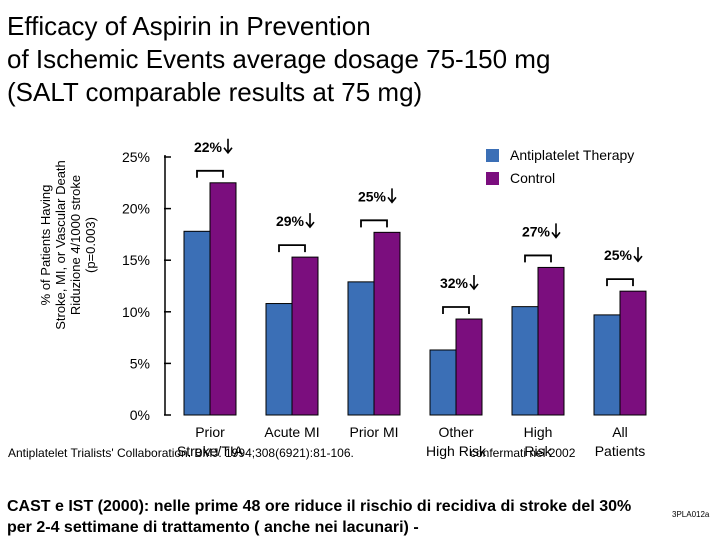 This screenshot has width=720, height=540. I want to click on y-tick-label: 20%, so click(136, 209).